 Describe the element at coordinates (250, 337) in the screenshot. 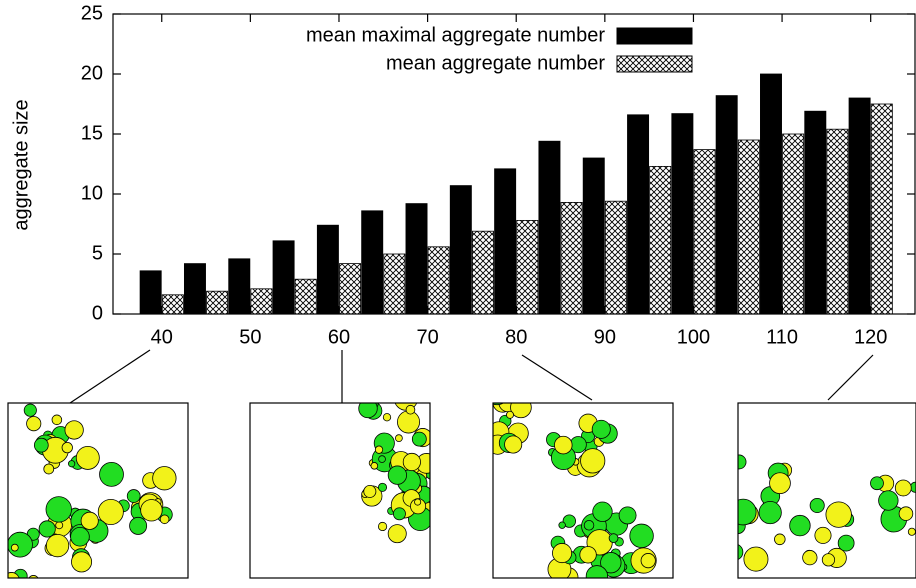

I see `x-tick-label: 50` at that location.